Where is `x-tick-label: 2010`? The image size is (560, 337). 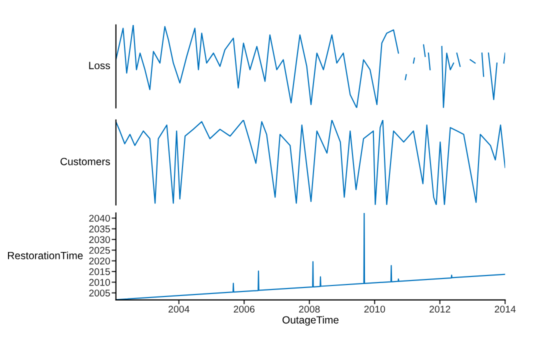 x-tick-label: 2010 is located at coordinates (375, 309).